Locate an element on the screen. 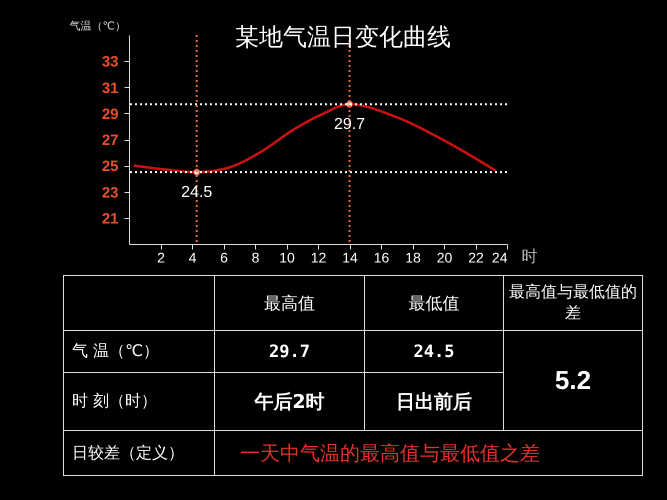 The height and width of the screenshot is (500, 667). x-tick-label: 4 is located at coordinates (192, 258).